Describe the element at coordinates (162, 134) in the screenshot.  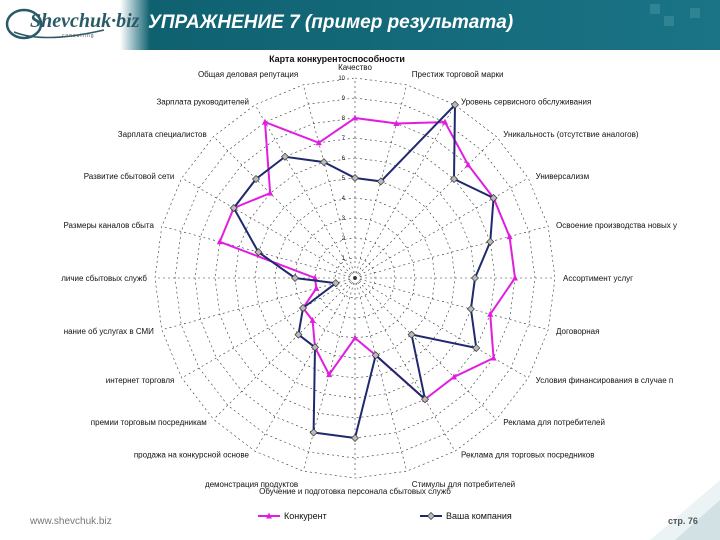
I see `category-label: Зарплата специалистов` at that location.